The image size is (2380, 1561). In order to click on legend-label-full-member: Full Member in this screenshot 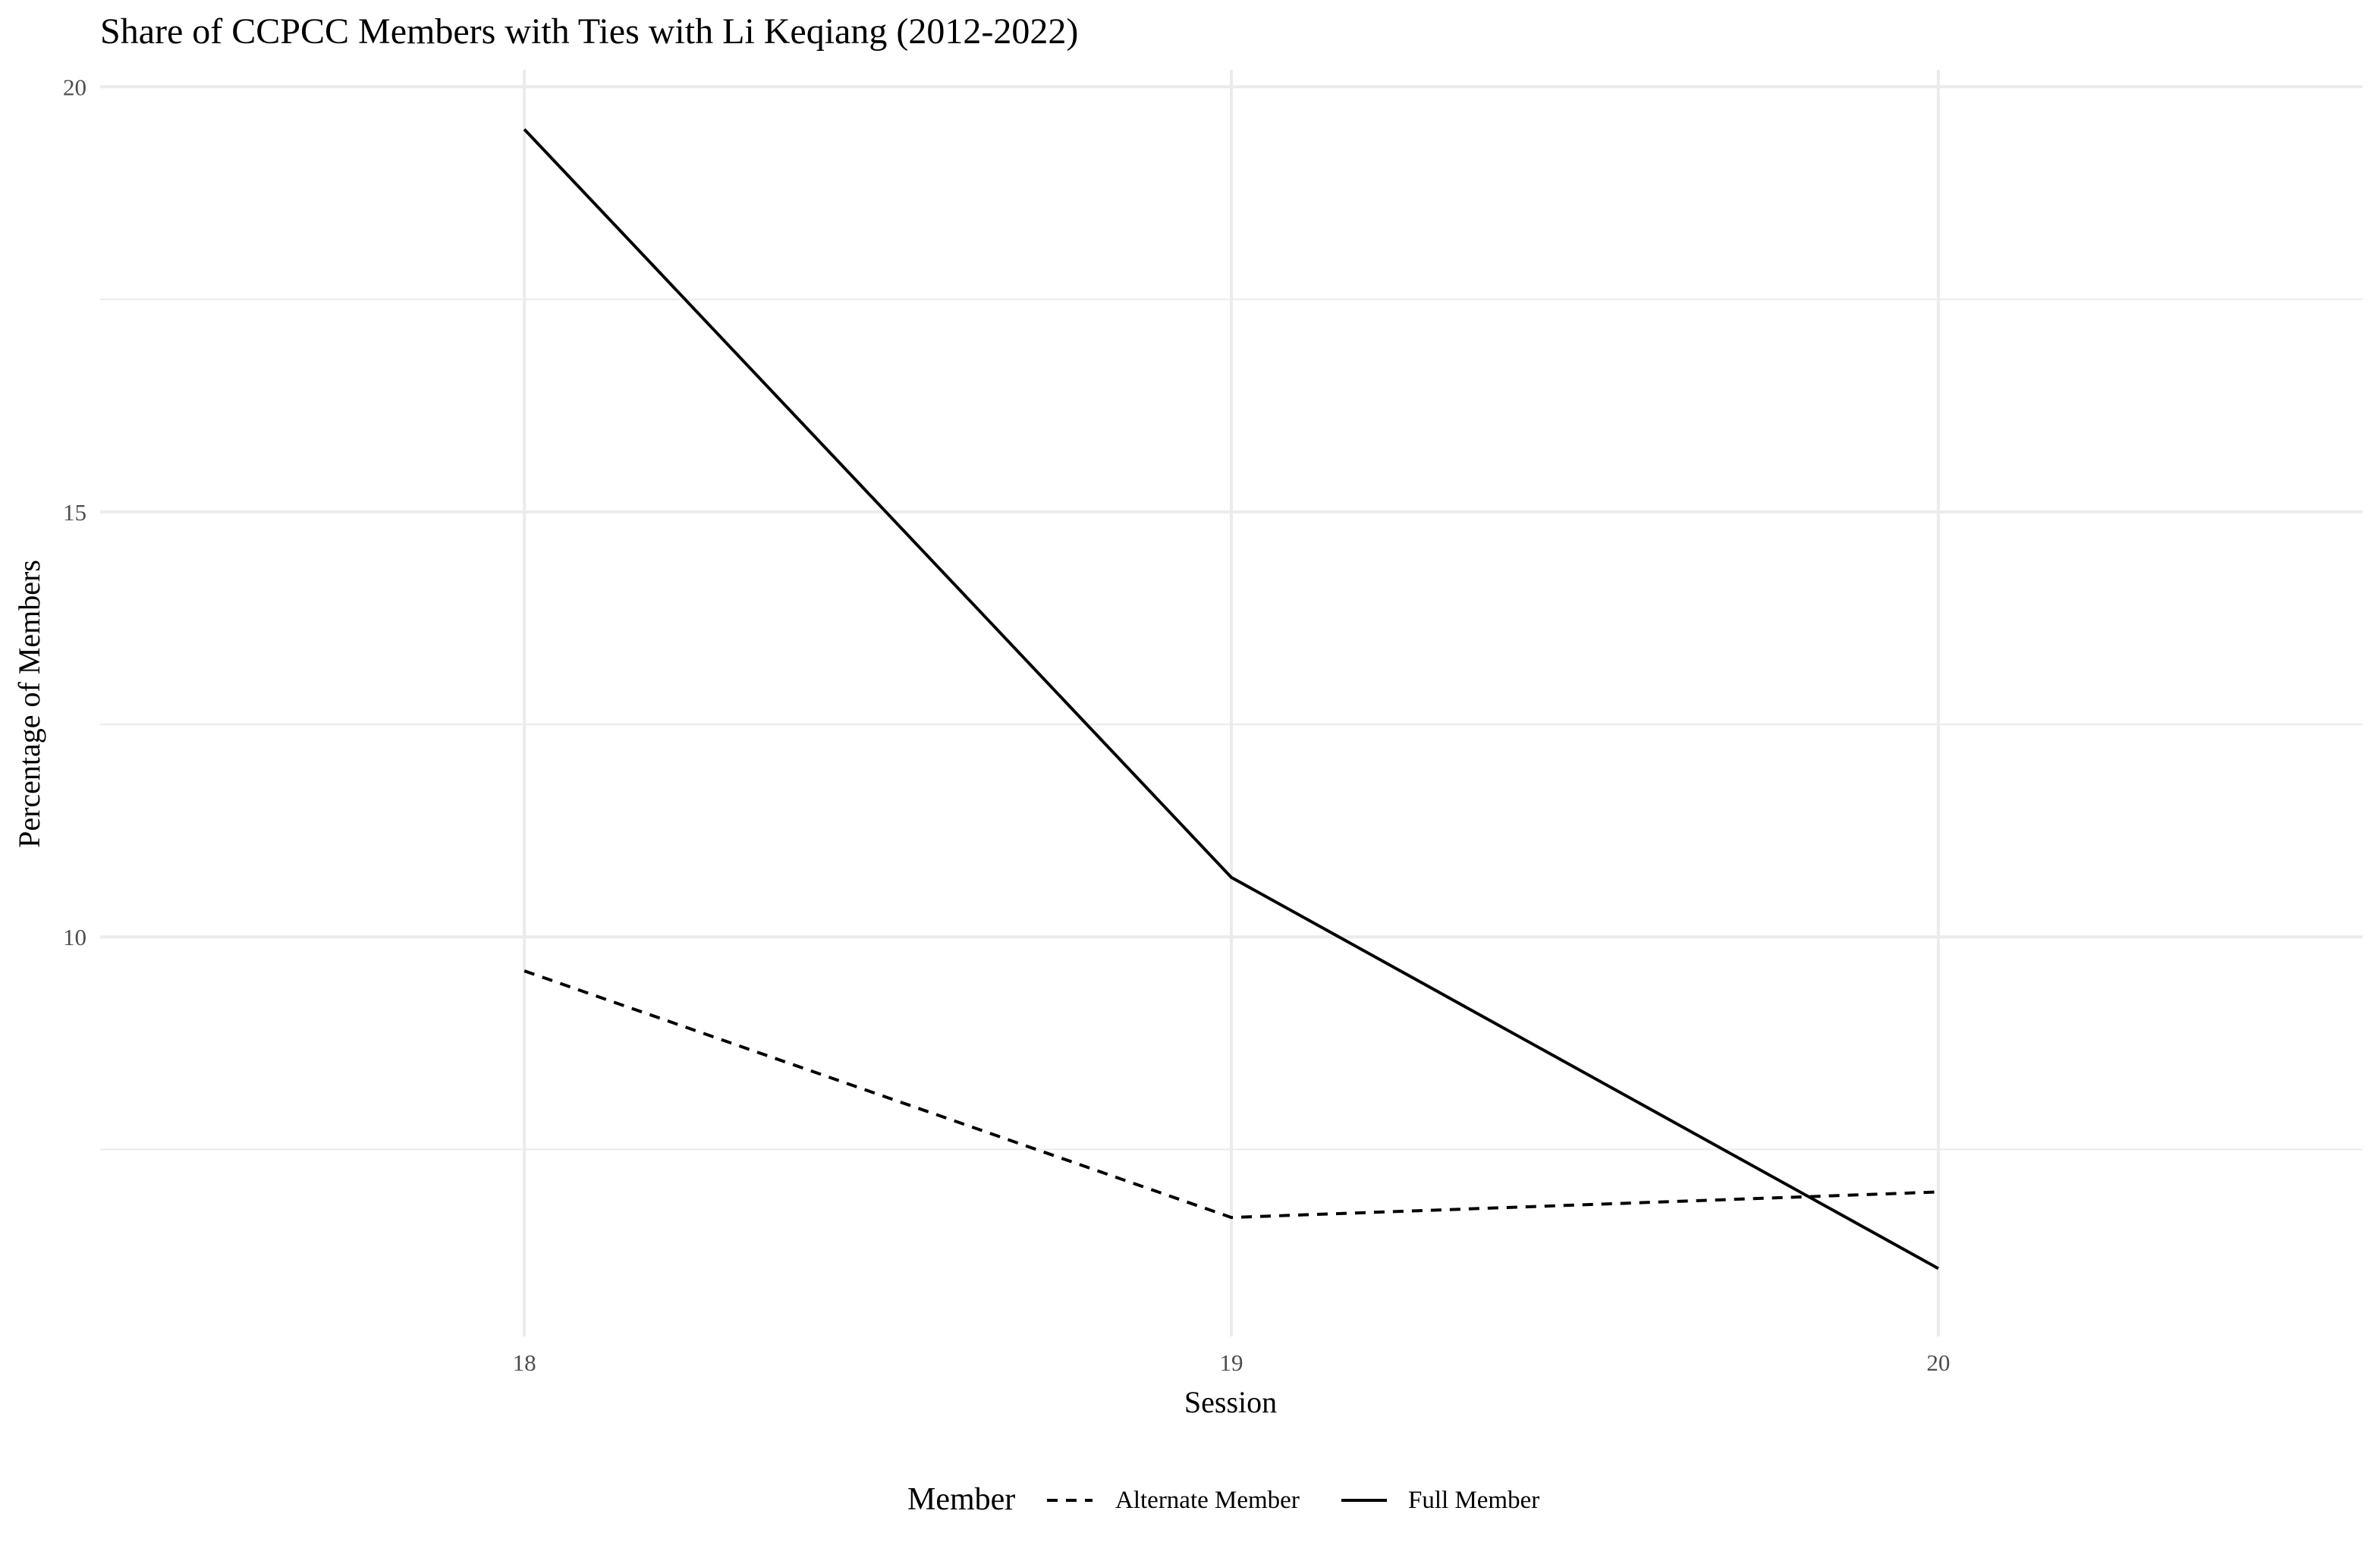, I will do `click(1473, 1500)`.